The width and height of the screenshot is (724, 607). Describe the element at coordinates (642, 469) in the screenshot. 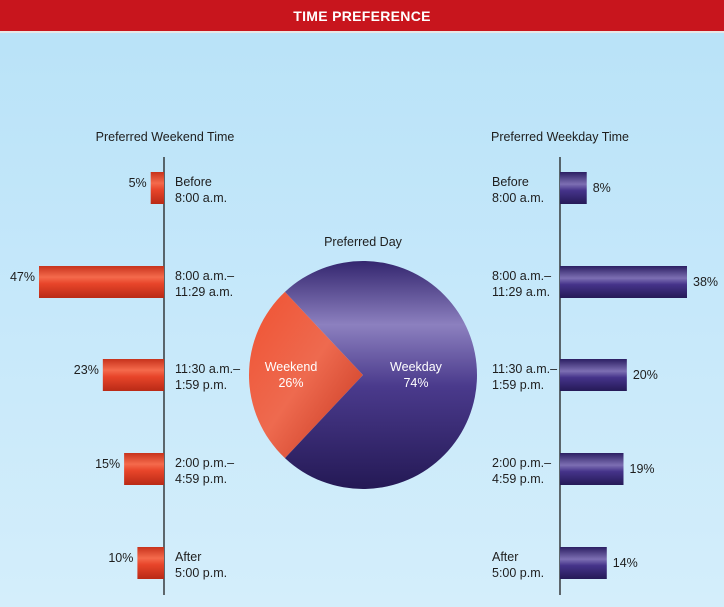

I see `weekday-value-label: 19%` at that location.